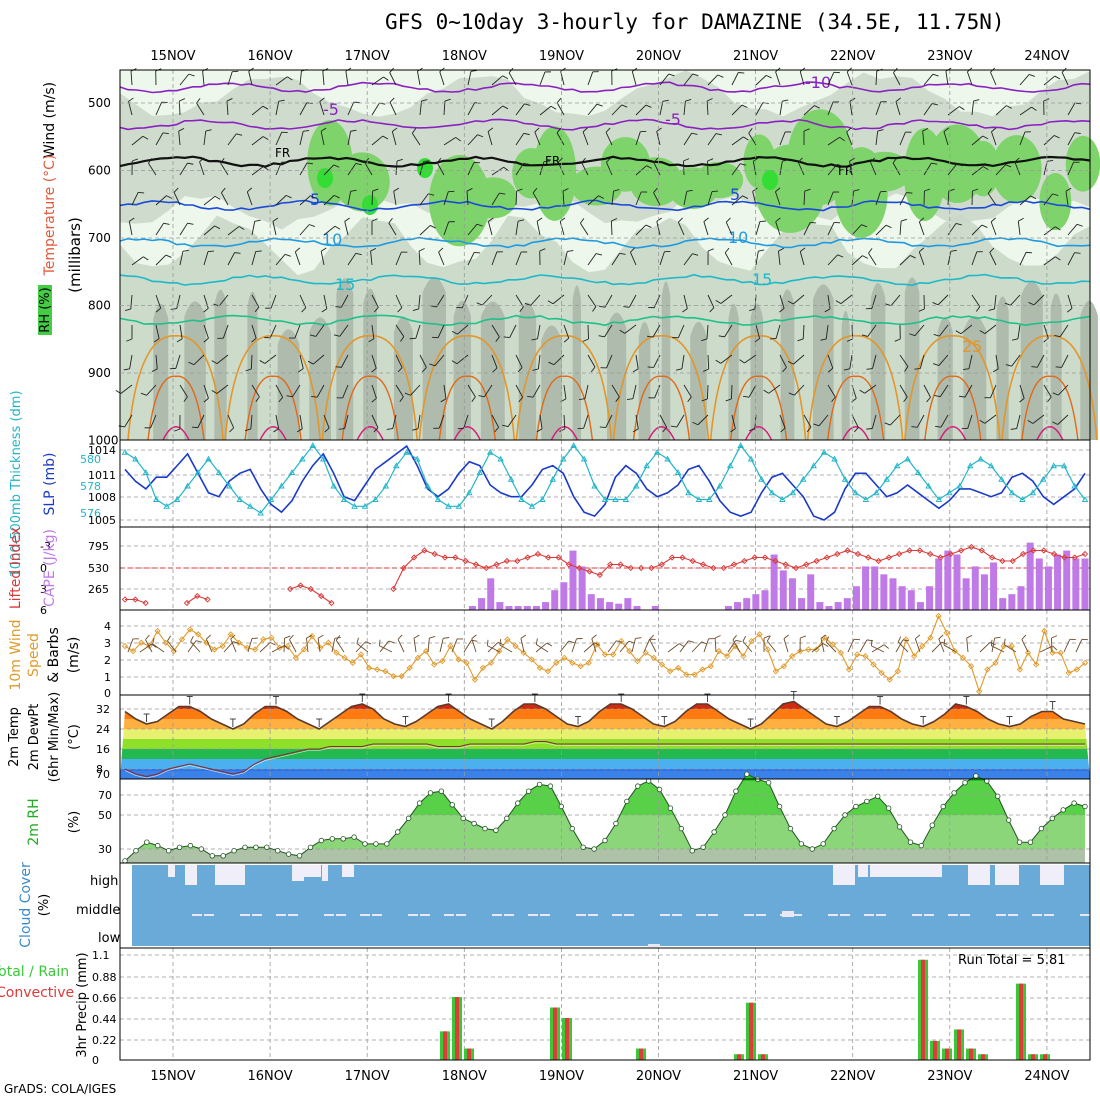 The height and width of the screenshot is (1100, 1100). What do you see at coordinates (561, 1076) in the screenshot?
I see `date-label-bottom: 19NOV` at bounding box center [561, 1076].